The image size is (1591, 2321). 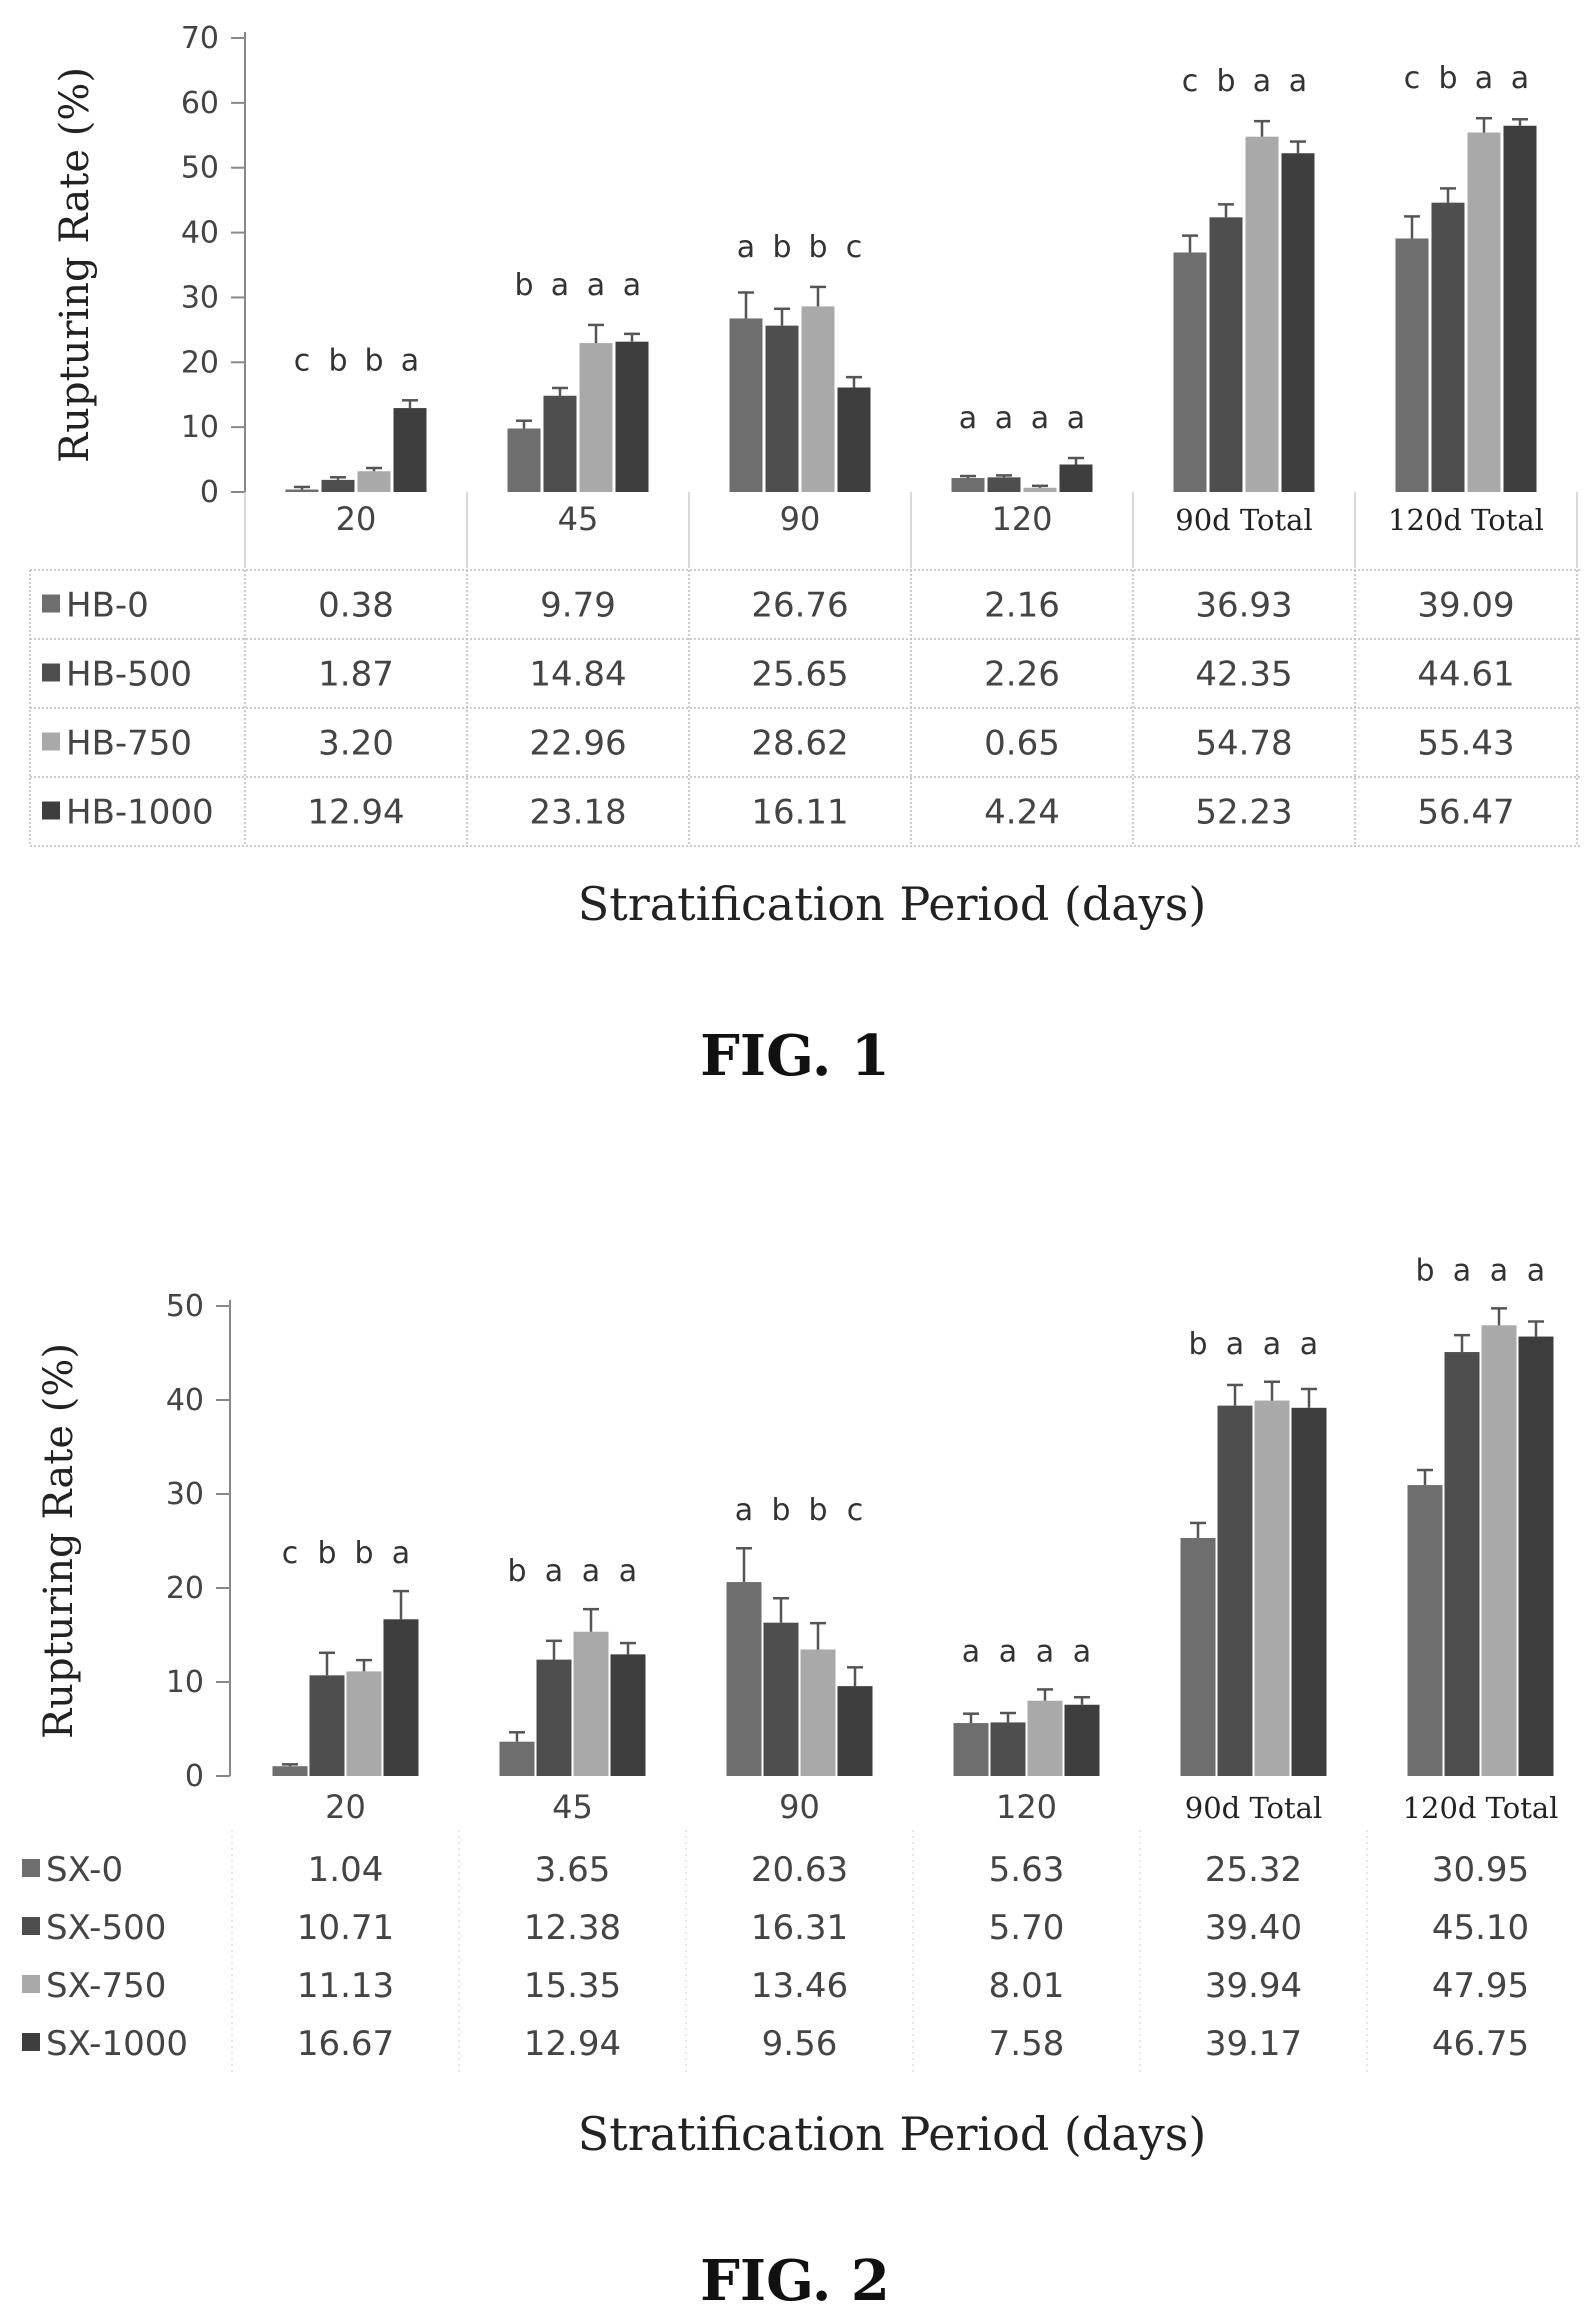 What do you see at coordinates (185, 1682) in the screenshot?
I see `y-tick-label: 10` at bounding box center [185, 1682].